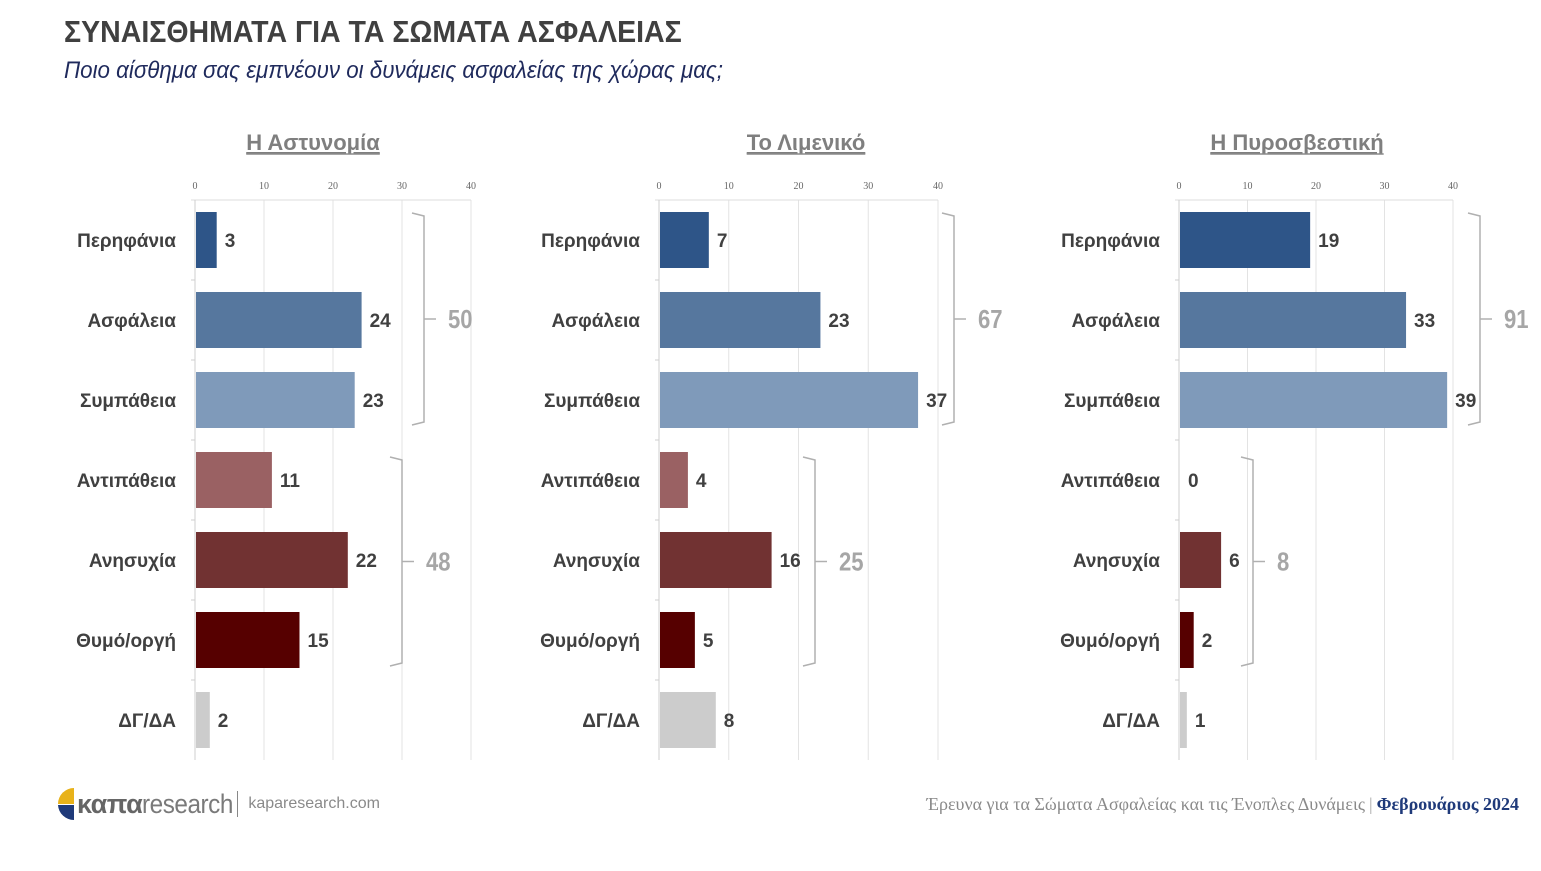 Image resolution: width=1541 pixels, height=871 pixels. What do you see at coordinates (1328, 241) in the screenshot?
I see `data-label: 19` at bounding box center [1328, 241].